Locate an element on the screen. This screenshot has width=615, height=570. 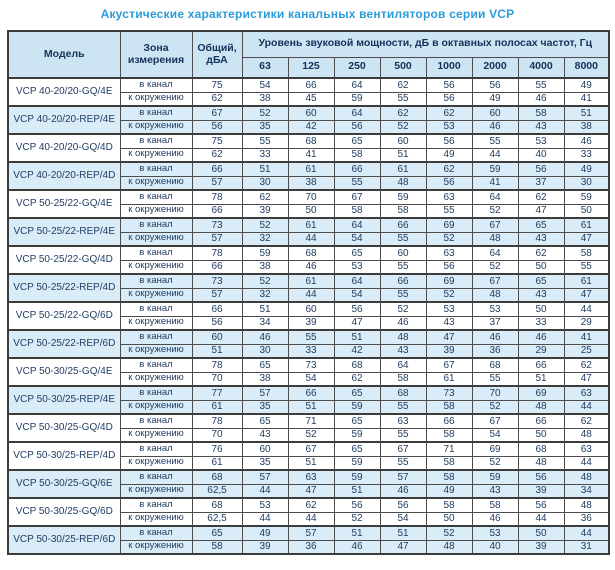
sound-power-level-value: 34 is located at coordinates (265, 323).